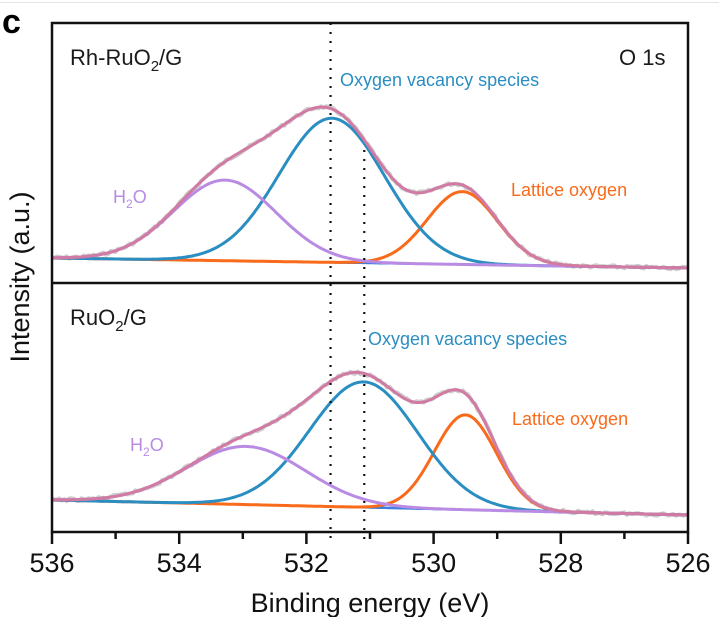 This screenshot has height=617, width=719. What do you see at coordinates (11, 22) in the screenshot?
I see `panel-letter: c` at bounding box center [11, 22].